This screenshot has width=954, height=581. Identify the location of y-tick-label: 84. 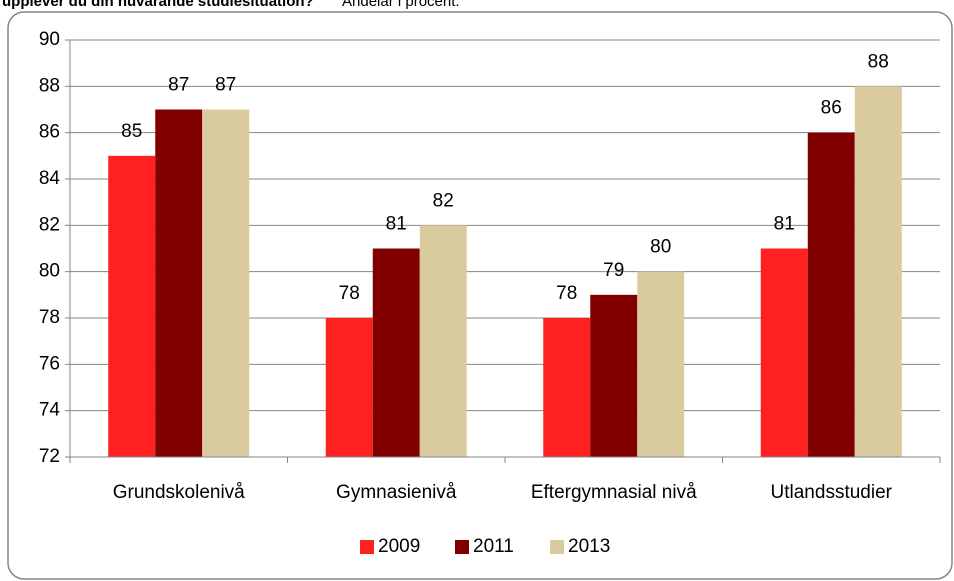
(50, 178).